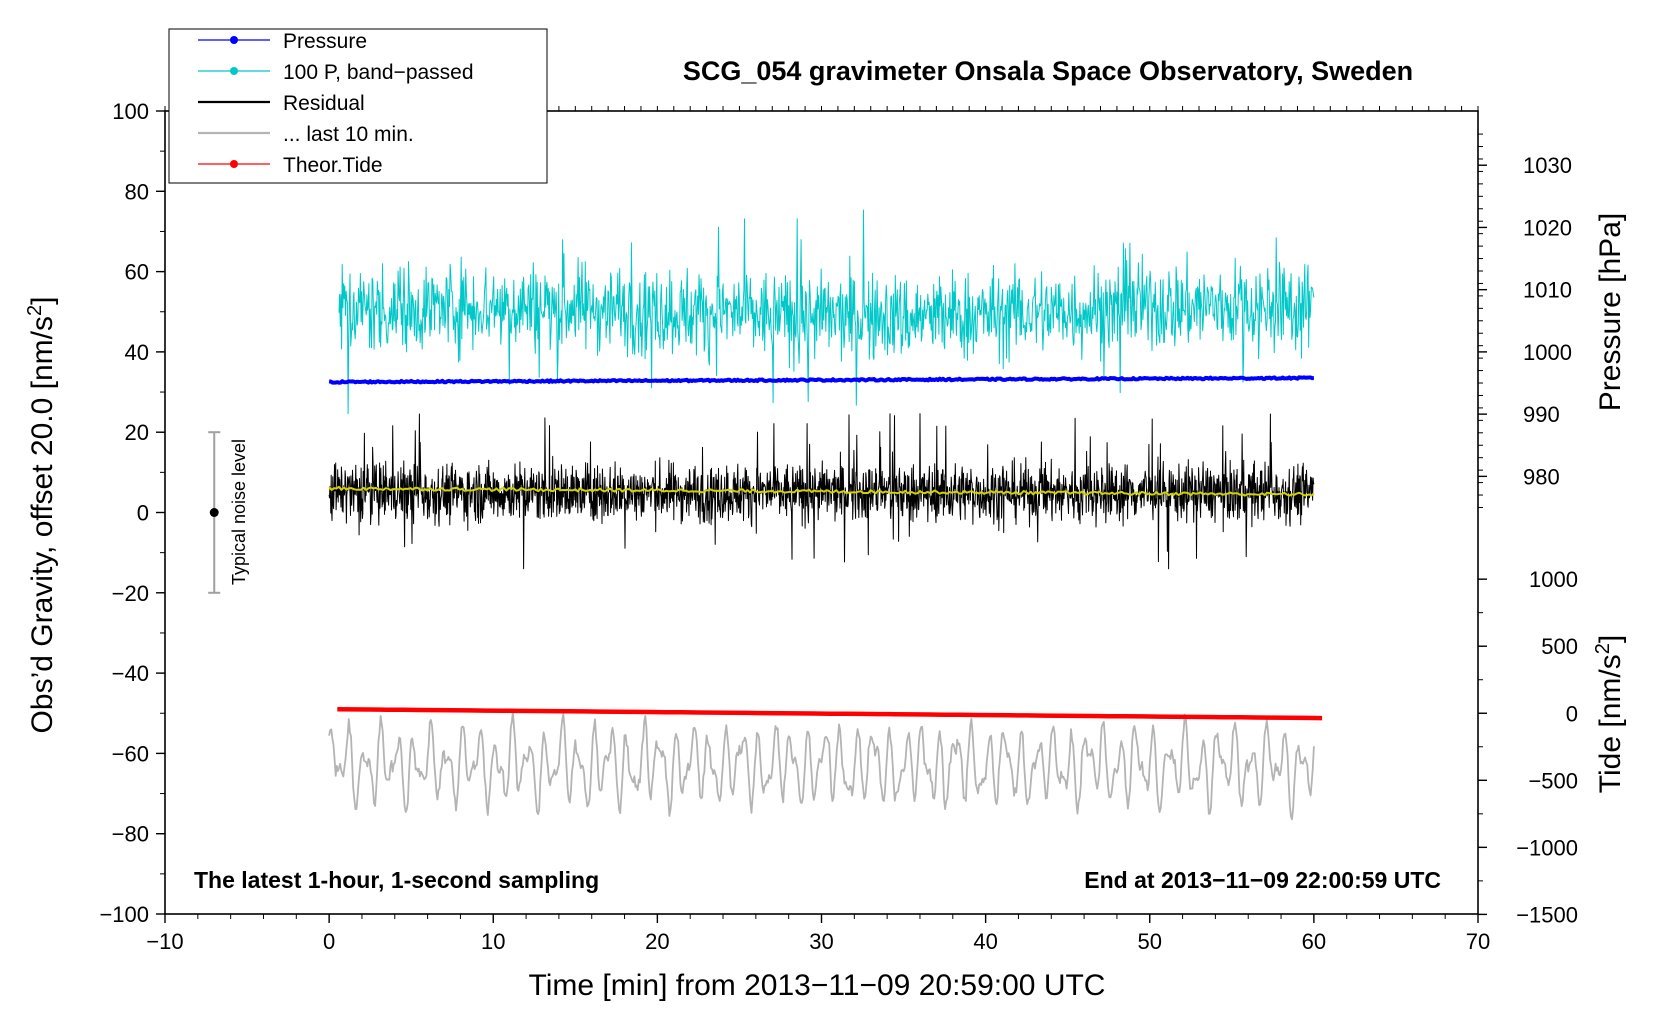  Describe the element at coordinates (124, 914) in the screenshot. I see `y-tick-label: −100` at that location.